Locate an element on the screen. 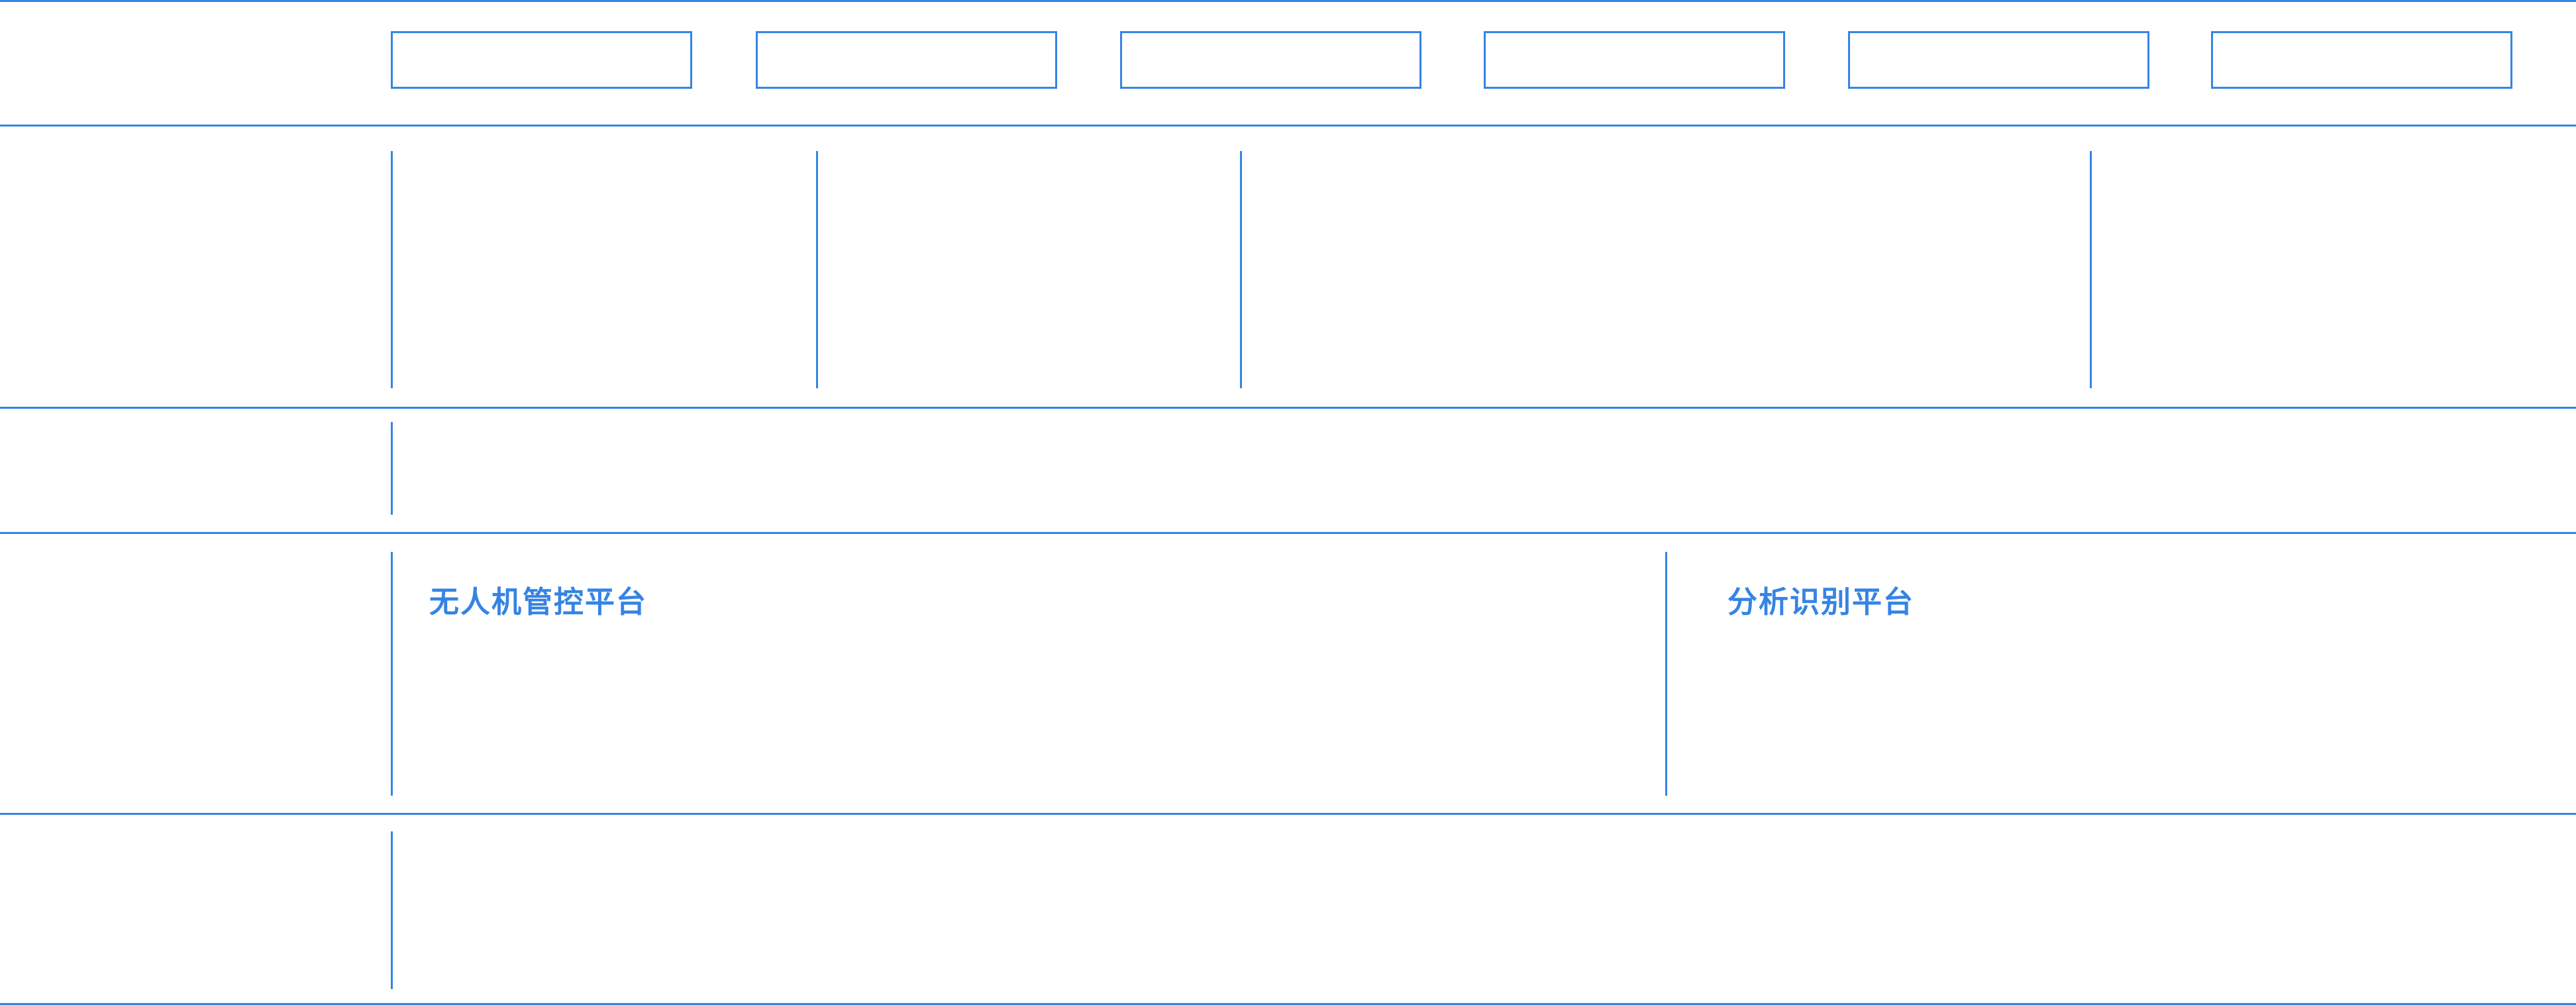 Image resolution: width=2576 pixels, height=1005 pixels. row3-separator is located at coordinates (392, 468).